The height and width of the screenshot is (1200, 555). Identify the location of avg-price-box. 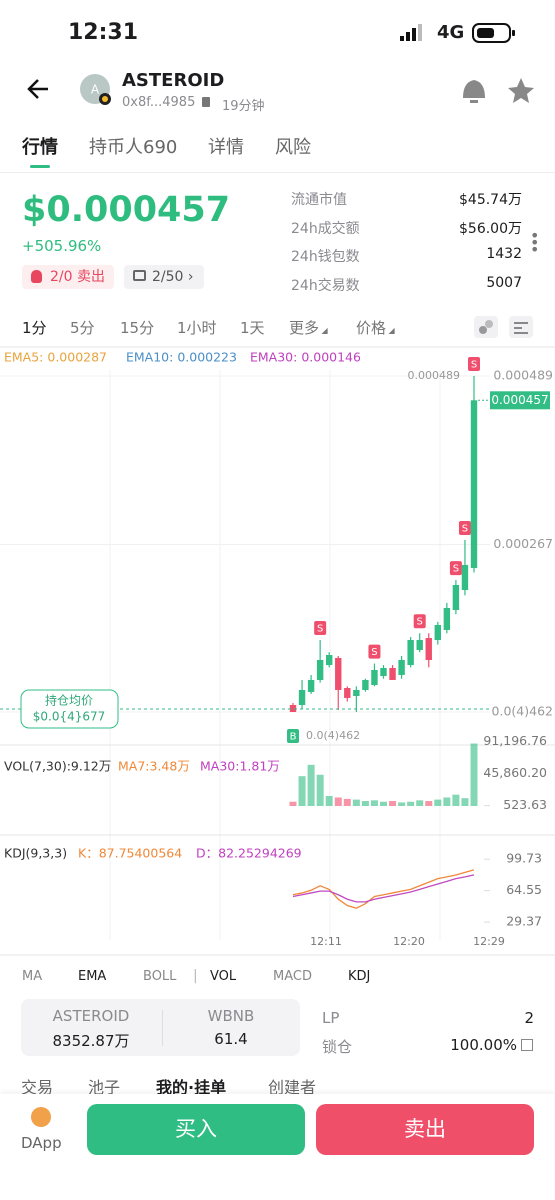
(69, 709).